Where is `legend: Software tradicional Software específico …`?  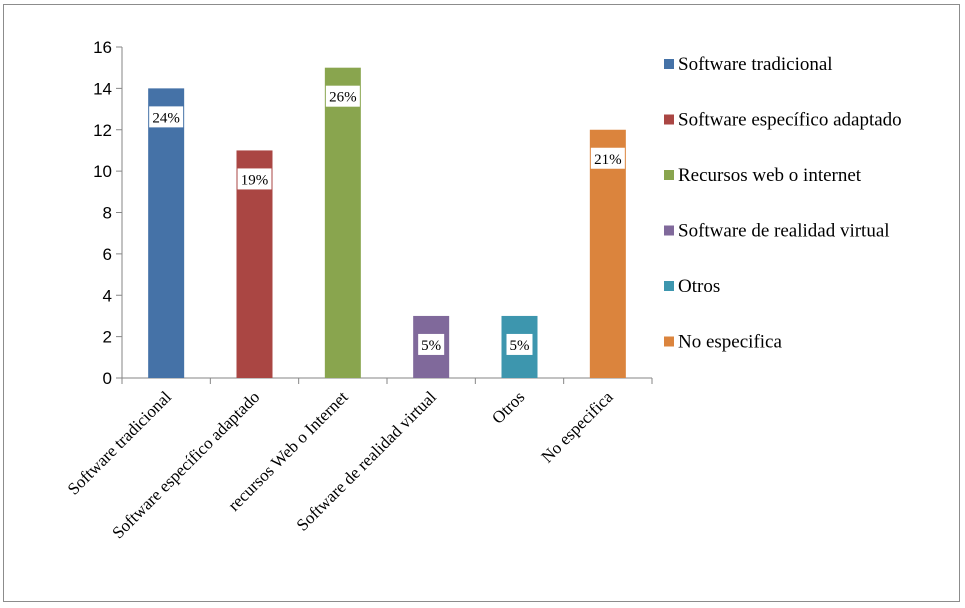
legend: Software tradicional Software específico … is located at coordinates (783, 203).